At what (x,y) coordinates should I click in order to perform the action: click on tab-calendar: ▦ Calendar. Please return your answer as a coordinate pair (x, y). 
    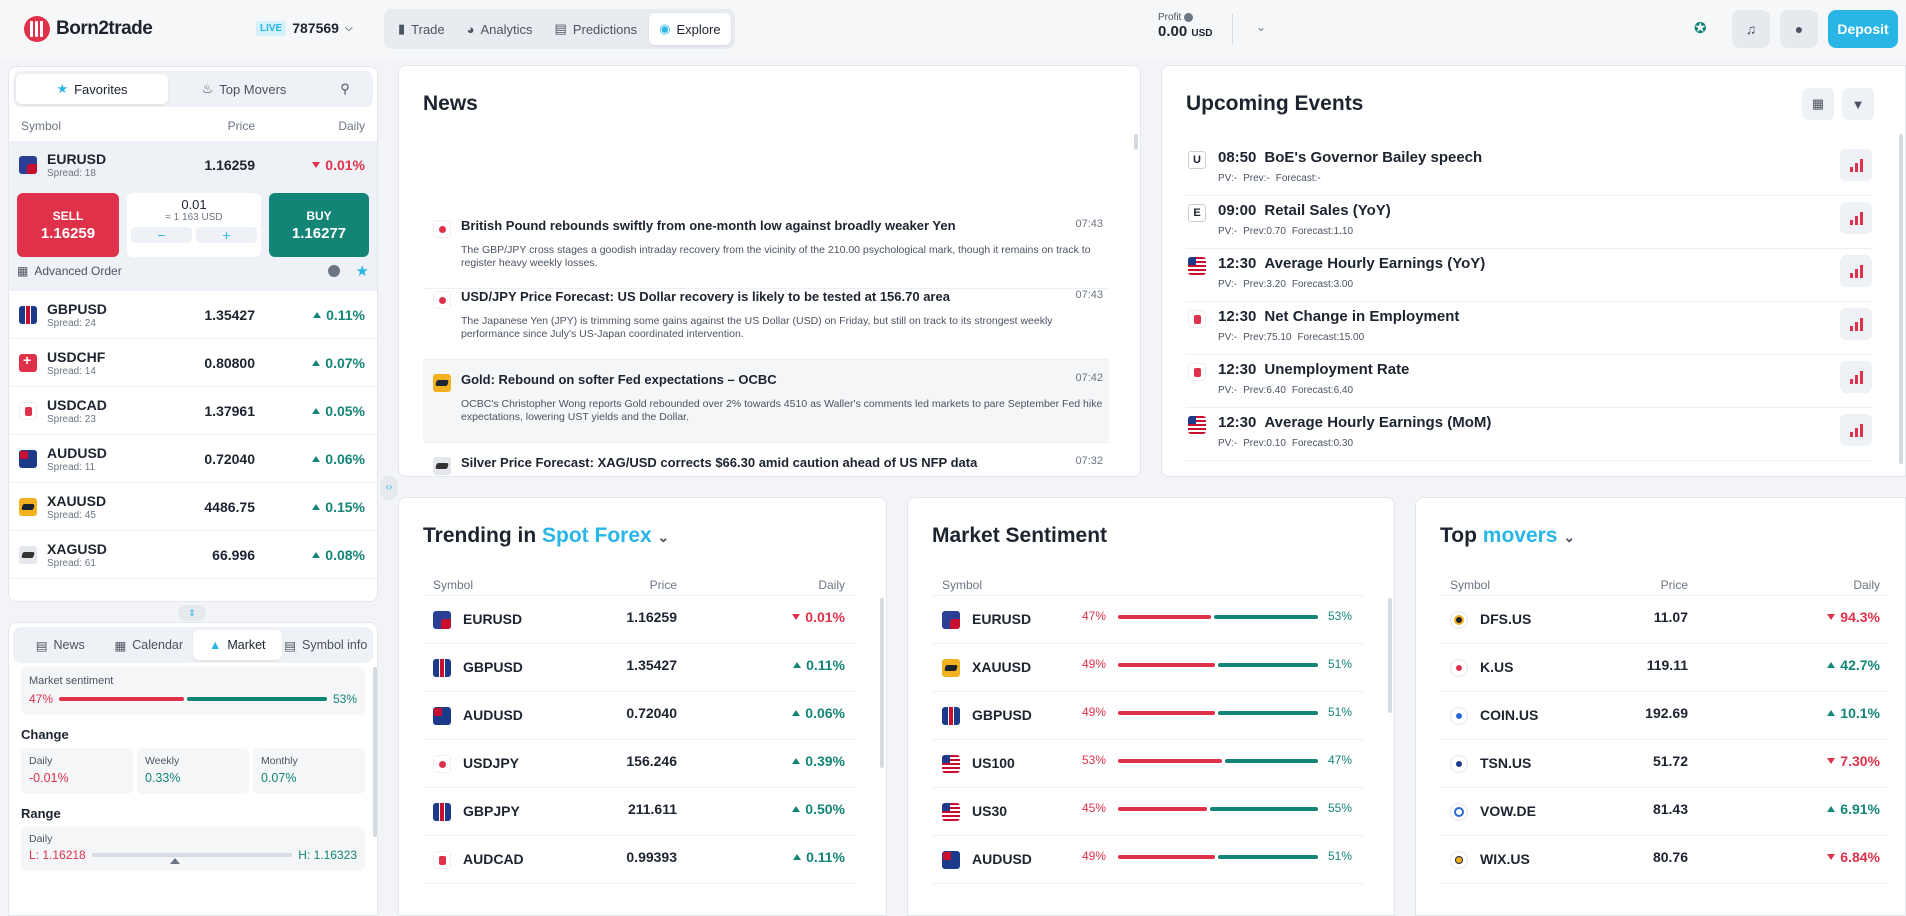
    Looking at the image, I should click on (149, 645).